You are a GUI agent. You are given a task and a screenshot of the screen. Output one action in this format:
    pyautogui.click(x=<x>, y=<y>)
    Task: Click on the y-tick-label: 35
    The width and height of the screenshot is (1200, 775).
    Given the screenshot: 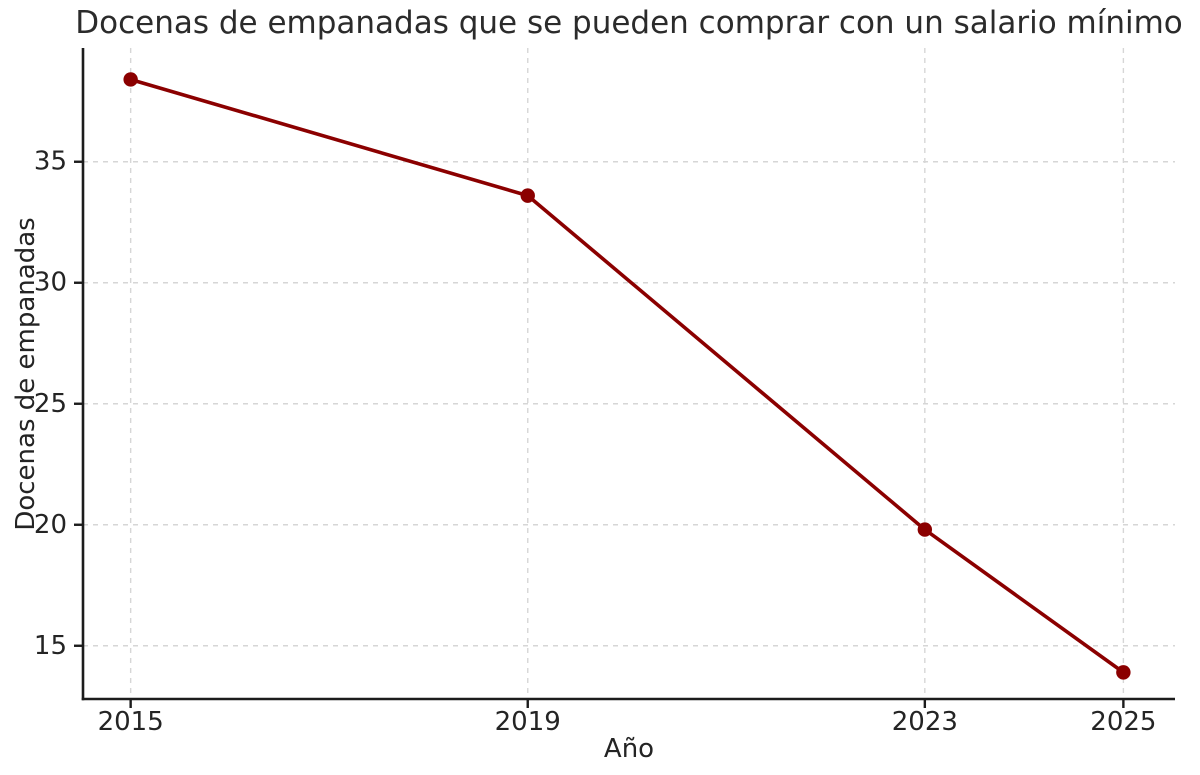 What is the action you would take?
    pyautogui.click(x=50, y=162)
    